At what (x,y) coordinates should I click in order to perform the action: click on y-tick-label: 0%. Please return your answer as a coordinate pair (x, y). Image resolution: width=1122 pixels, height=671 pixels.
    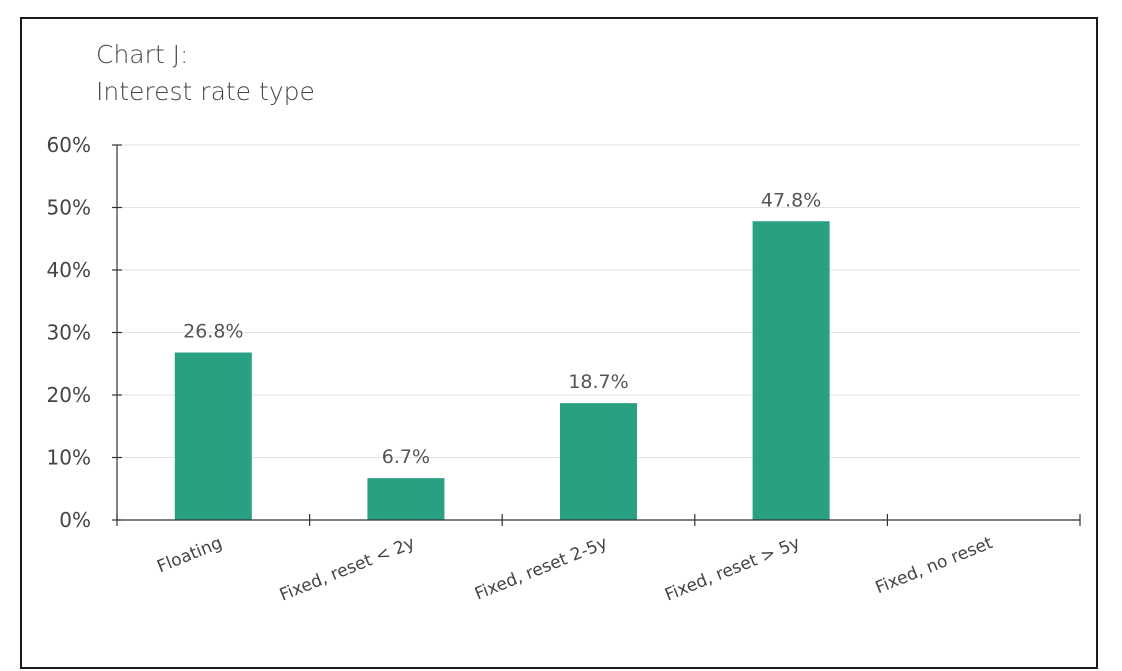
    Looking at the image, I should click on (75, 520).